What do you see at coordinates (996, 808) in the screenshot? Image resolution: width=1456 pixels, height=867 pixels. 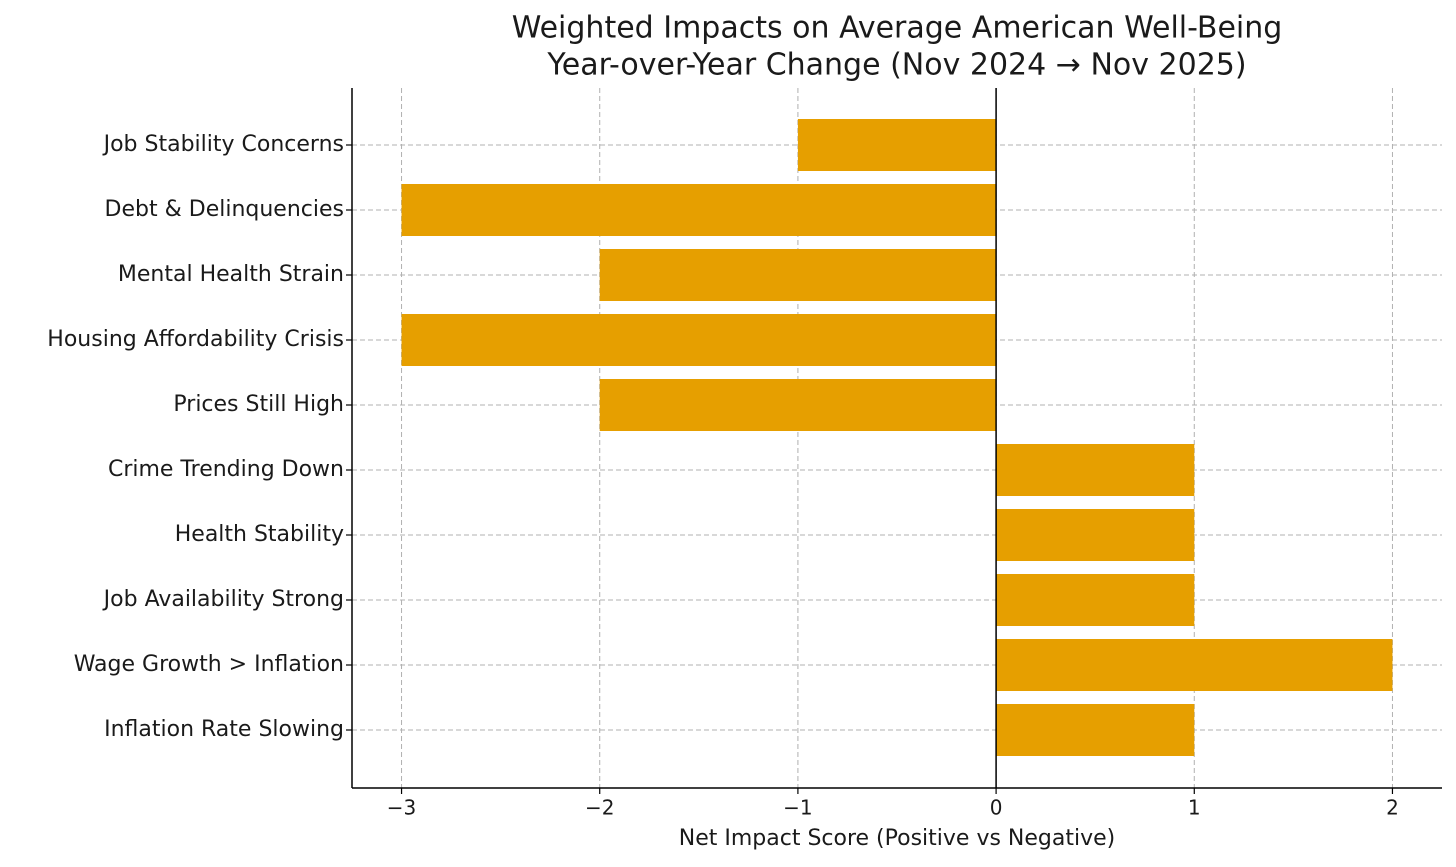 I see `x-tick-label: 0` at bounding box center [996, 808].